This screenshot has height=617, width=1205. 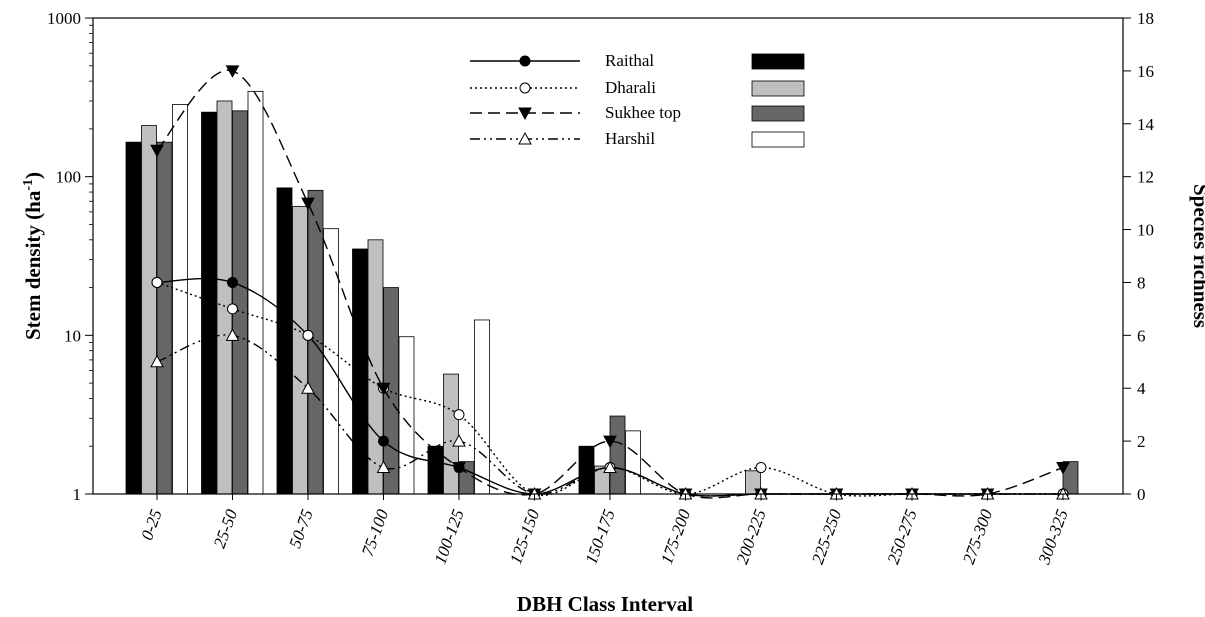 What do you see at coordinates (778, 88) in the screenshot?
I see `legend-swatch-dharali` at bounding box center [778, 88].